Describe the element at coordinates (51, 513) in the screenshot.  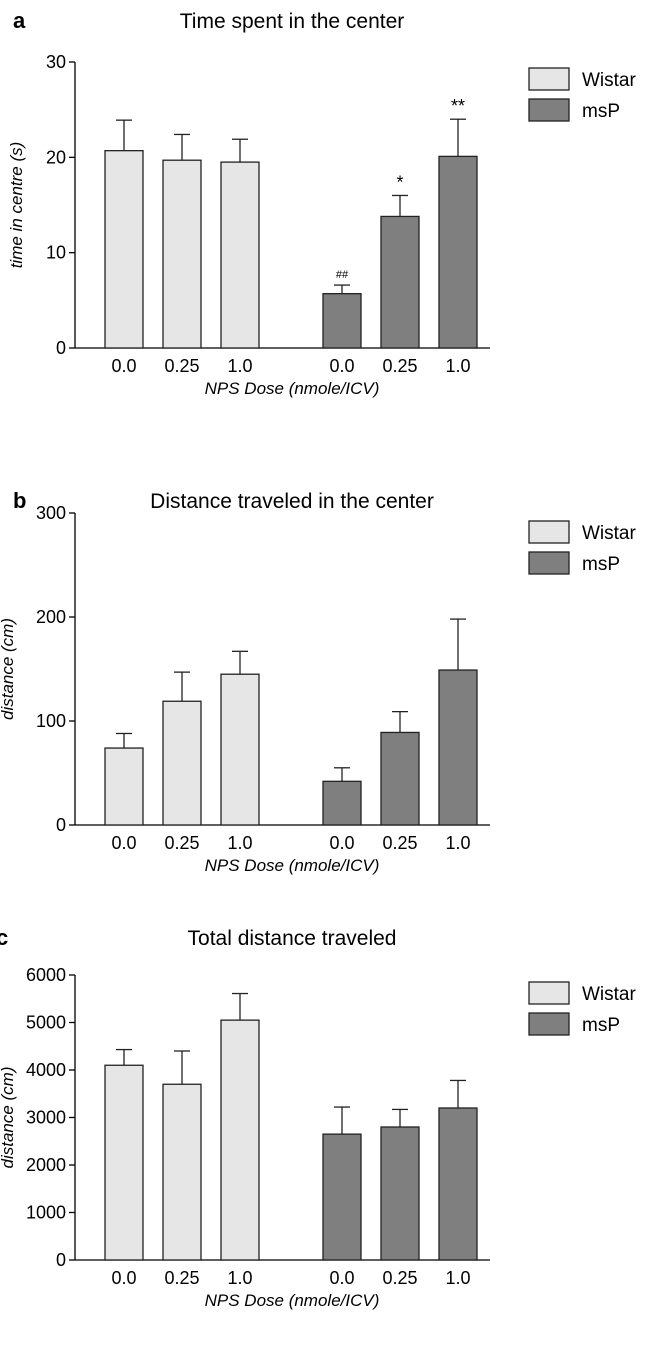
I see `y-tick-label: 300` at that location.